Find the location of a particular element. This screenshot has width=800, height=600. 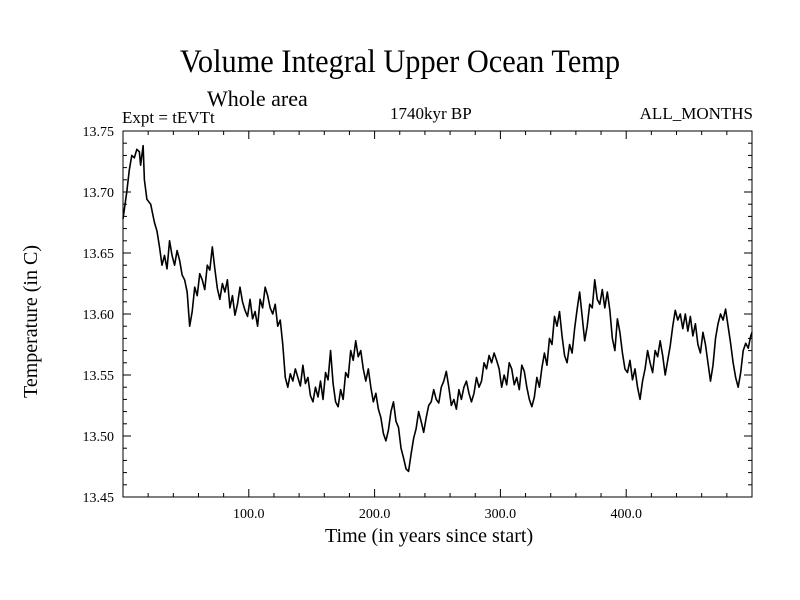

x-tick-label: 200.0 is located at coordinates (375, 514).